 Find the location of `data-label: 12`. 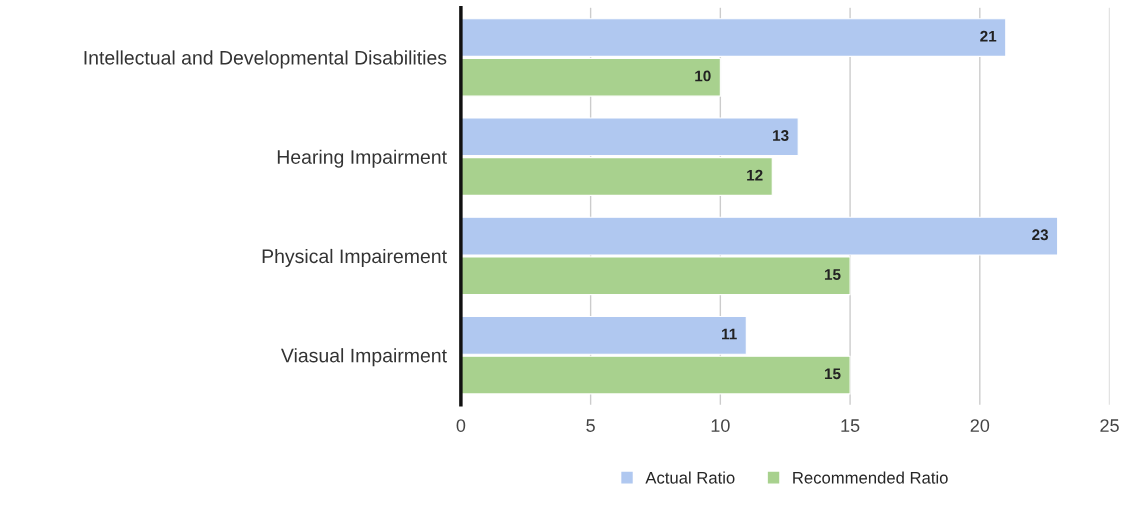

data-label: 12 is located at coordinates (755, 175).